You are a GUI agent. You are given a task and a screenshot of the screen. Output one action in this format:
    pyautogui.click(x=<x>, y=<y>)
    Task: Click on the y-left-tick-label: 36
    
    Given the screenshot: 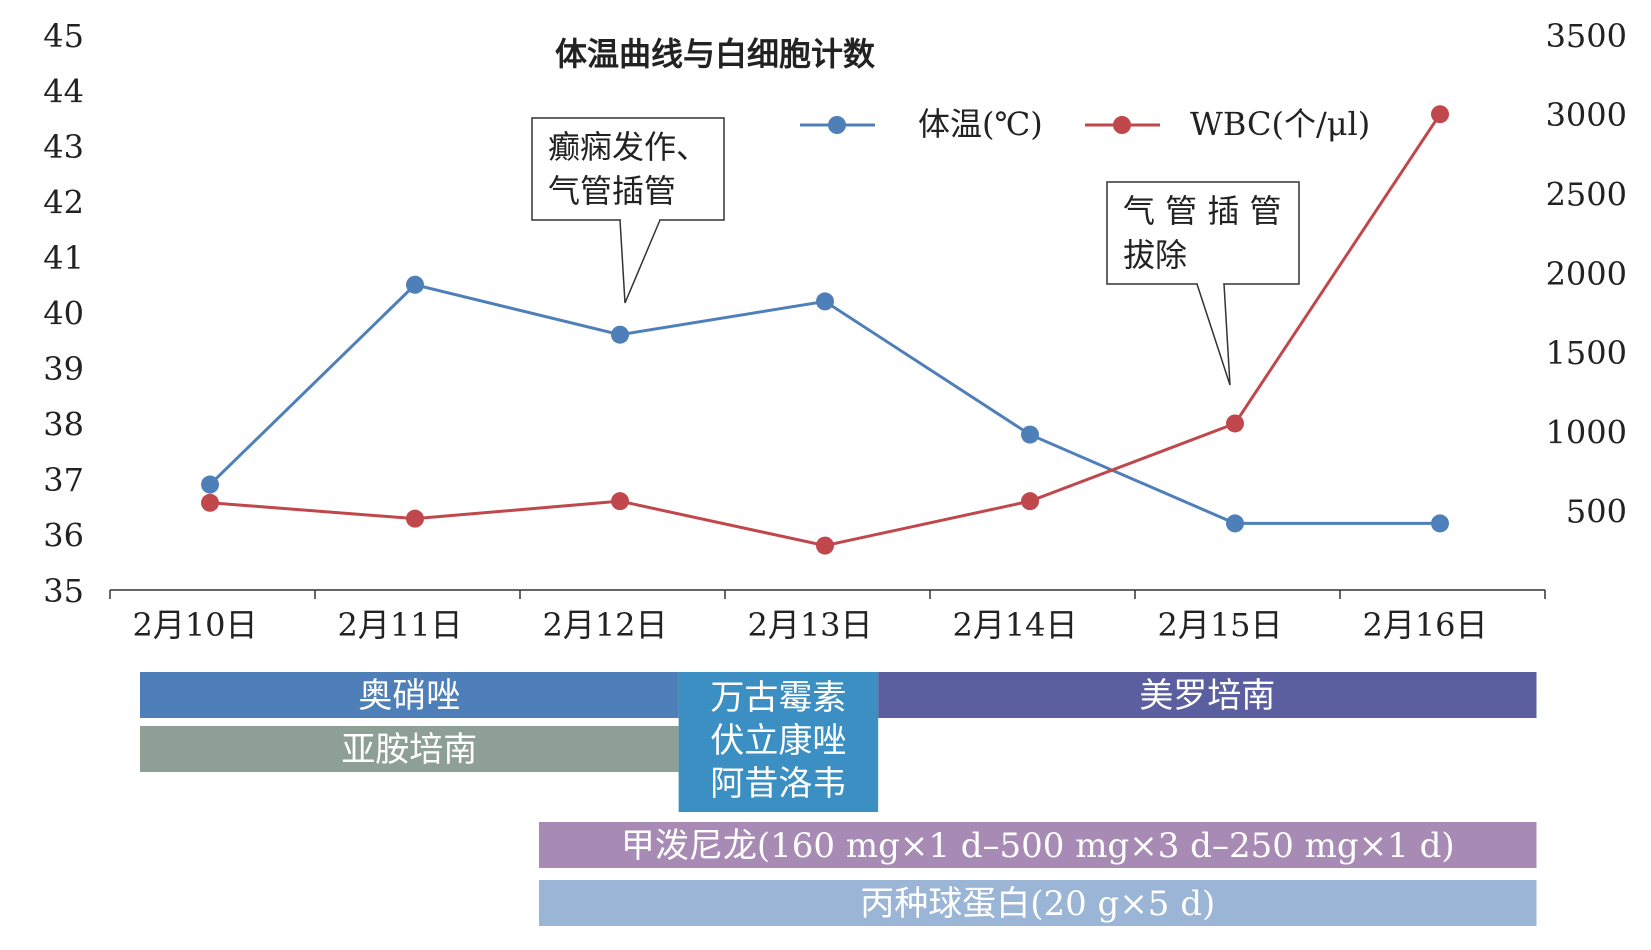 What is the action you would take?
    pyautogui.click(x=63, y=536)
    